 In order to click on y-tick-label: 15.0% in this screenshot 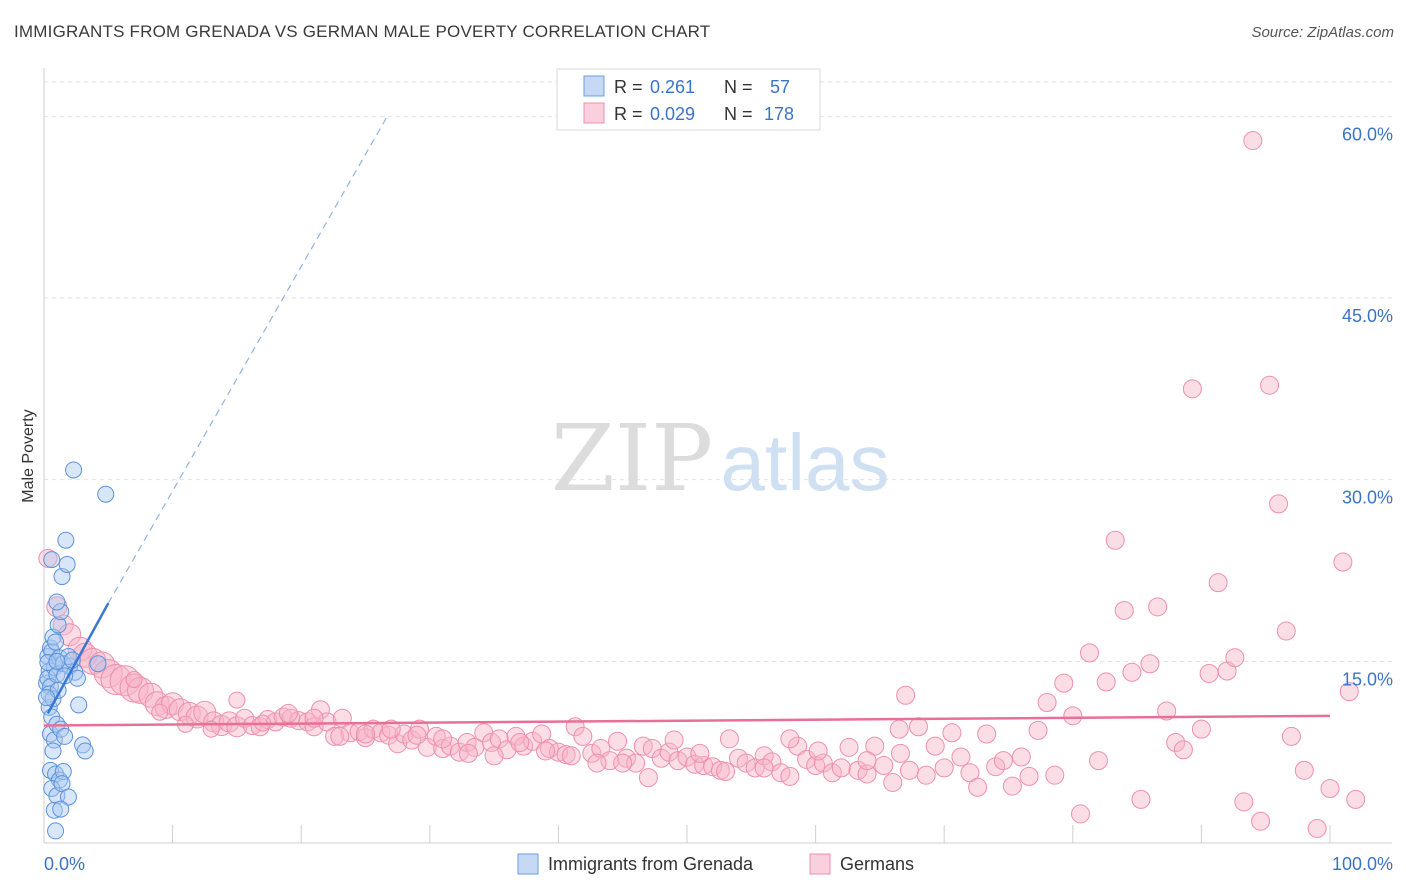, I will do `click(1367, 679)`.